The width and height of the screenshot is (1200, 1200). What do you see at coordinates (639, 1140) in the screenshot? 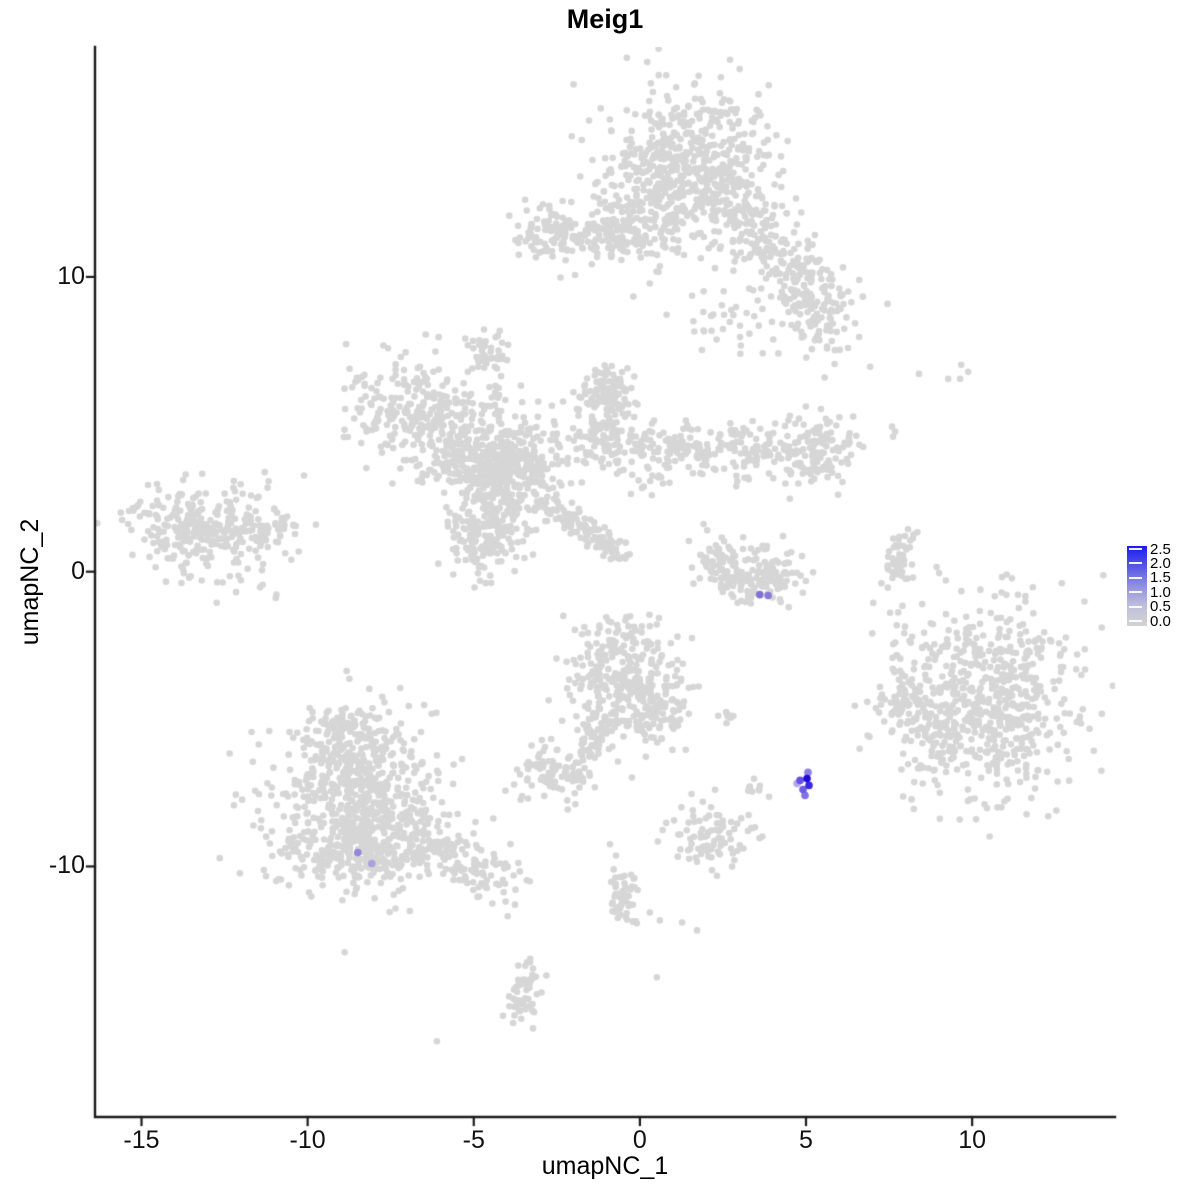
I see `x-tick-label: 0` at bounding box center [639, 1140].